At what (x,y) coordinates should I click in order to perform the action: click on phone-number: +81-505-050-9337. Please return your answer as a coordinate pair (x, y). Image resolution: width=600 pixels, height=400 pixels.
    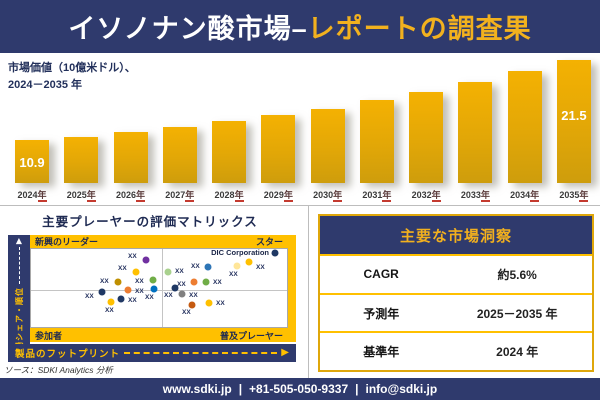
    Looking at the image, I should click on (299, 389).